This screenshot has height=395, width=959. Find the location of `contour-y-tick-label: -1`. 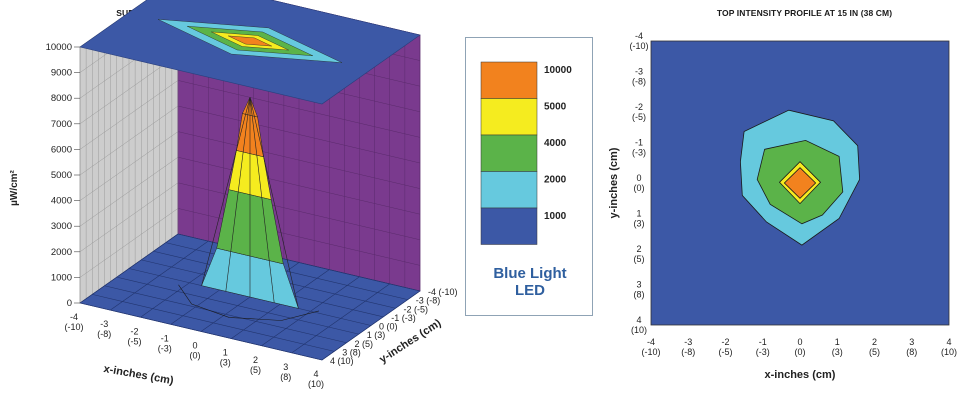

contour-y-tick-label: -1 is located at coordinates (639, 143).